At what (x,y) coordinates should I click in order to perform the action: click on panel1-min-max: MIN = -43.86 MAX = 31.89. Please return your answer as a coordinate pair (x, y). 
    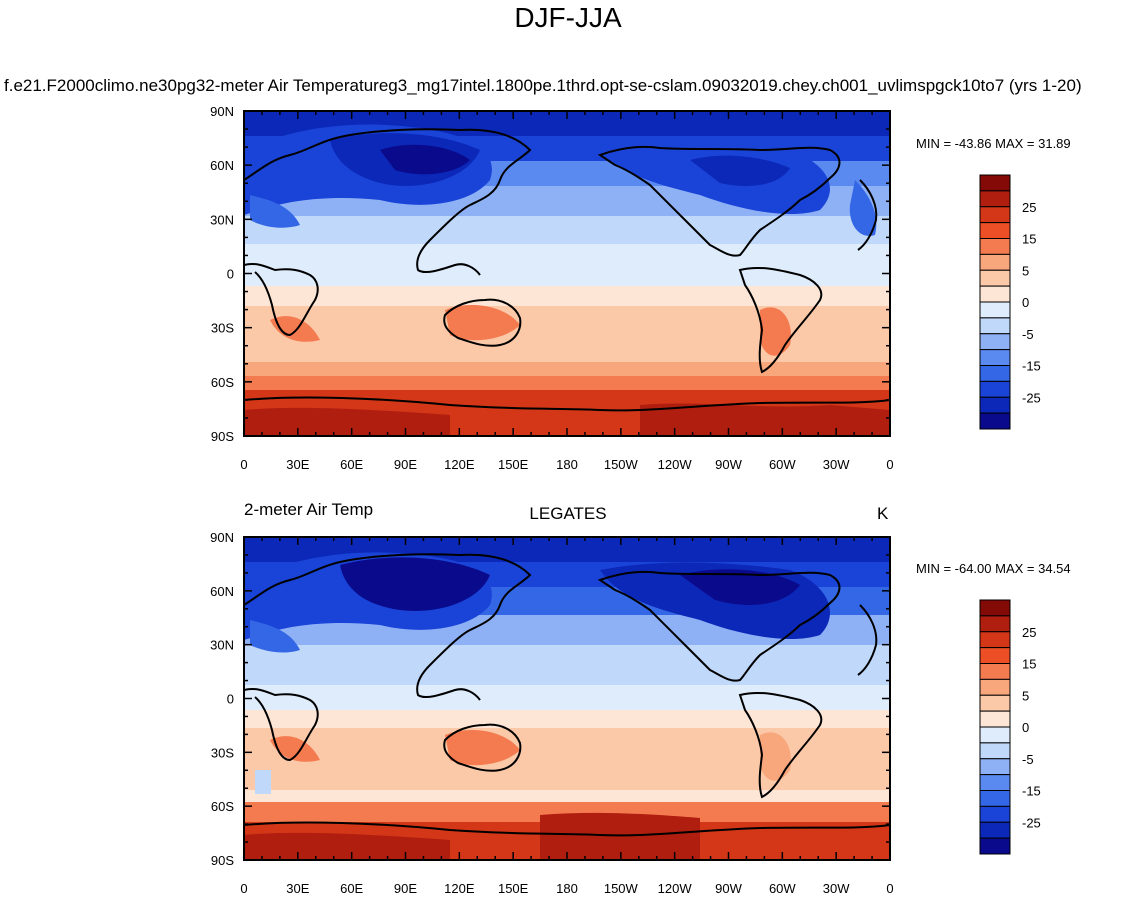
    Looking at the image, I should click on (993, 143).